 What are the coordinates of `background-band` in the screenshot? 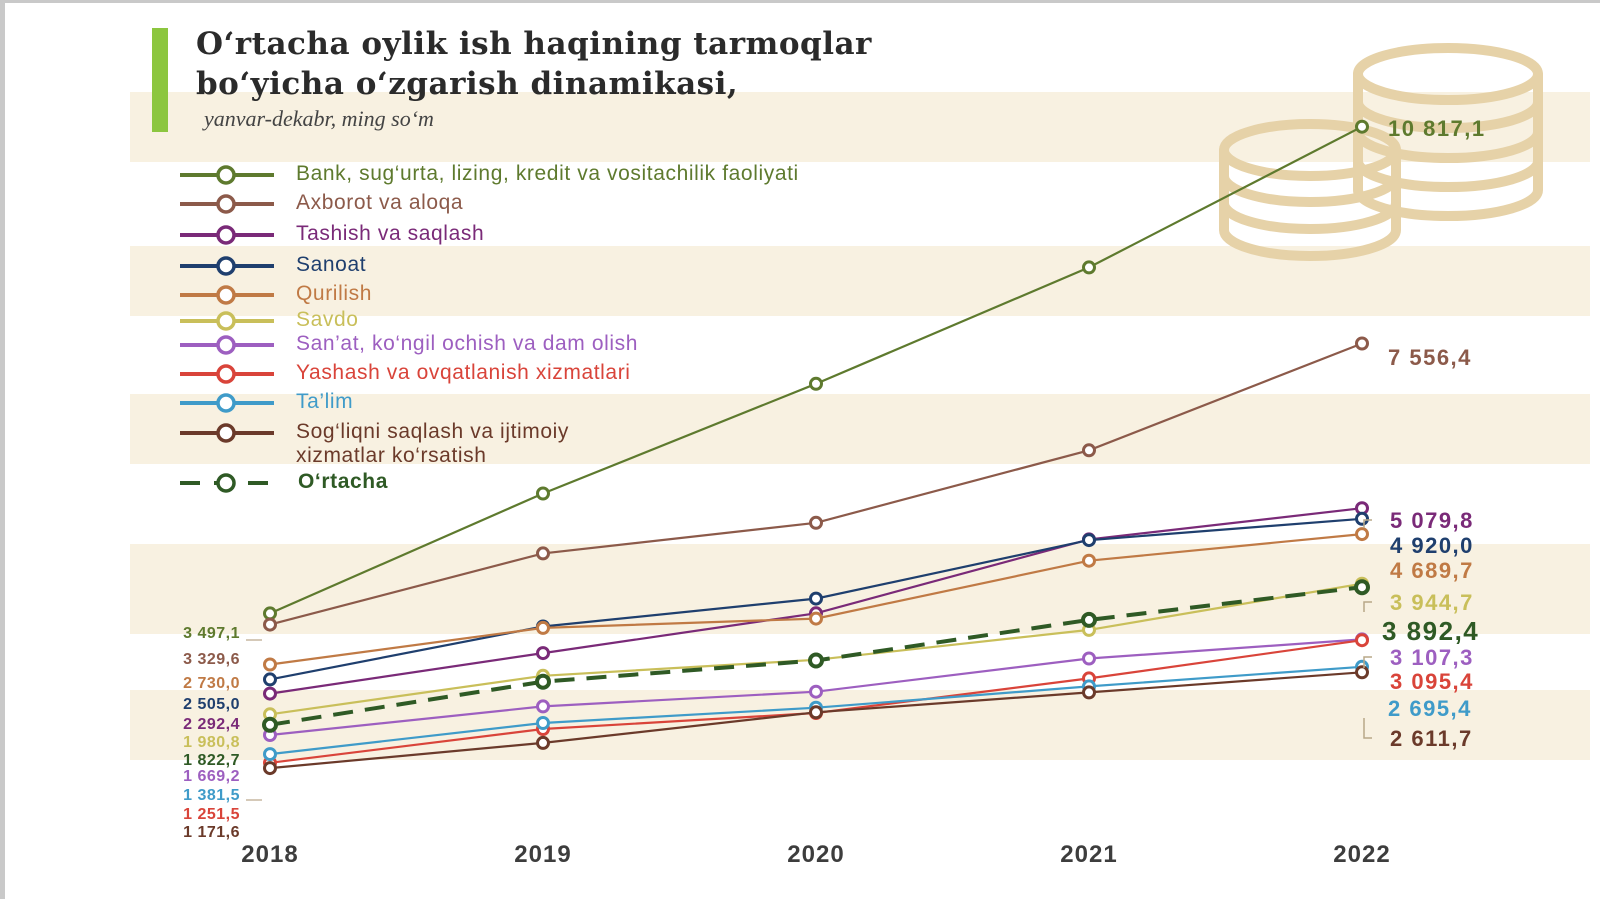 It's located at (860, 429).